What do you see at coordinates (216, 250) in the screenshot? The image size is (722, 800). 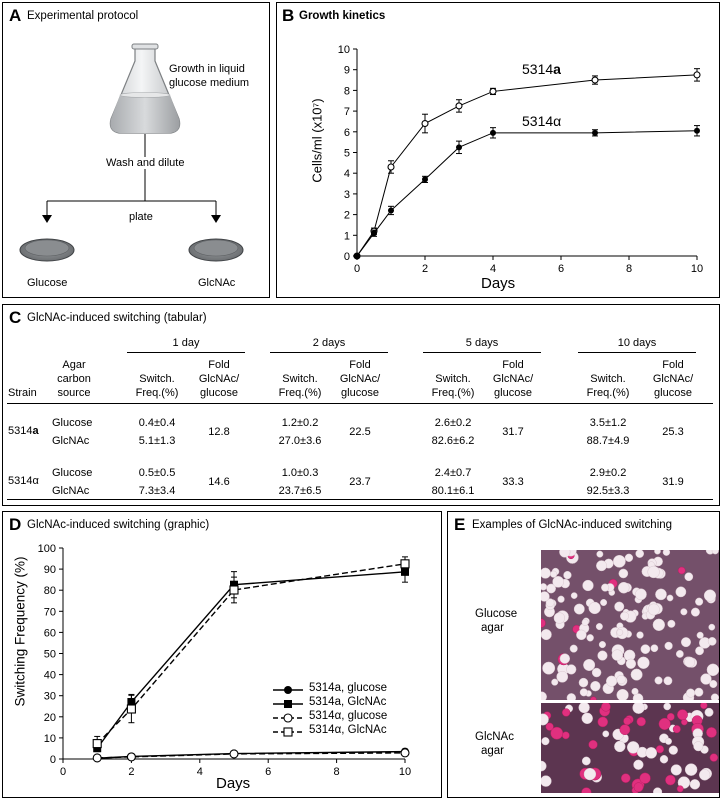 I see `petri-dish-icon` at bounding box center [216, 250].